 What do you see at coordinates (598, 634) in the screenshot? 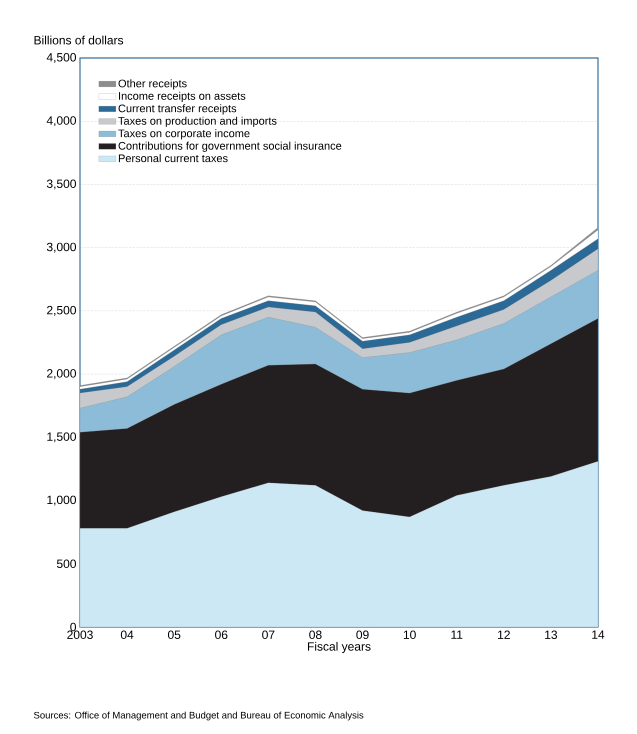
I see `x-tick-label: 14` at bounding box center [598, 634].